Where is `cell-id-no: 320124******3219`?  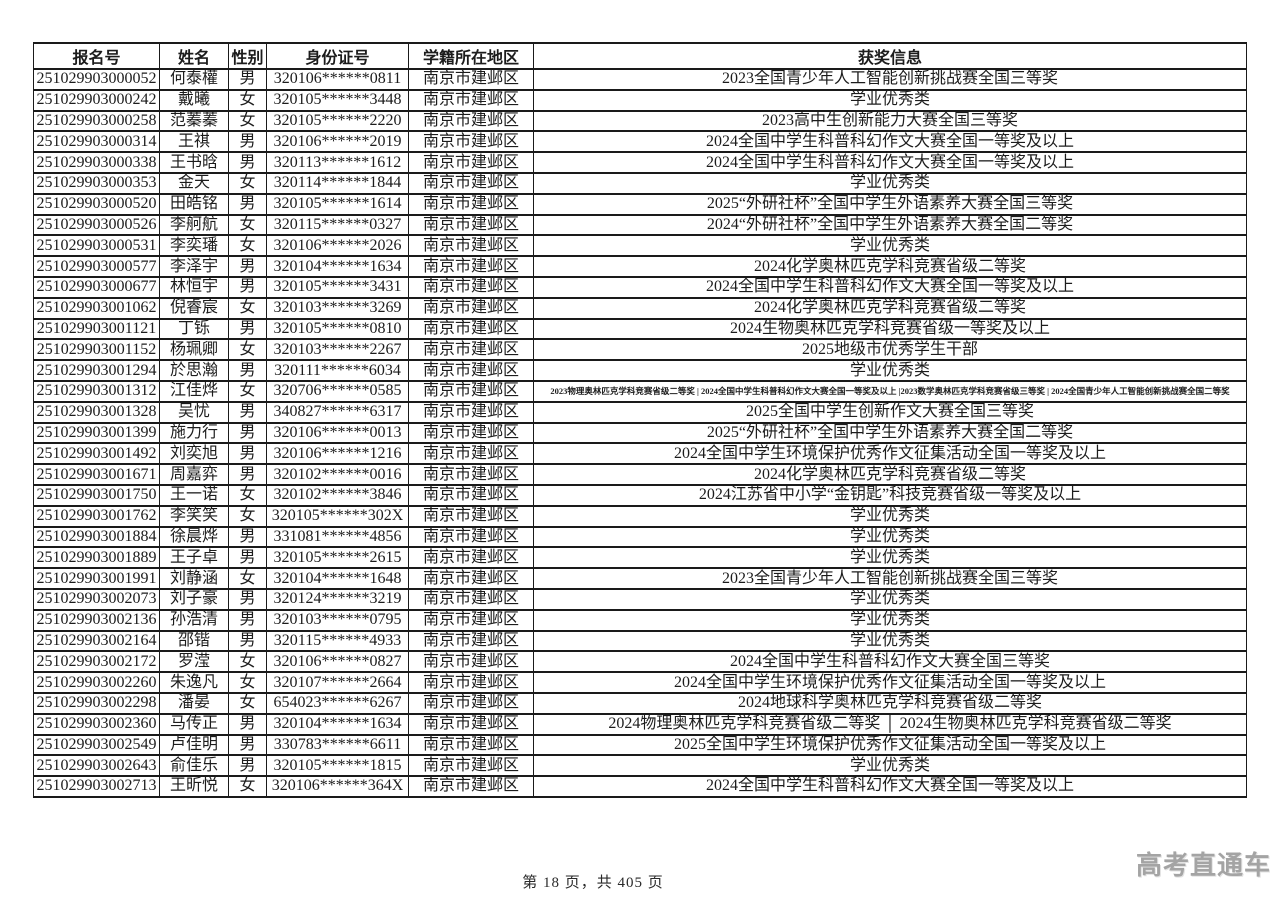
cell-id-no: 320124******3219 is located at coordinates (337, 599).